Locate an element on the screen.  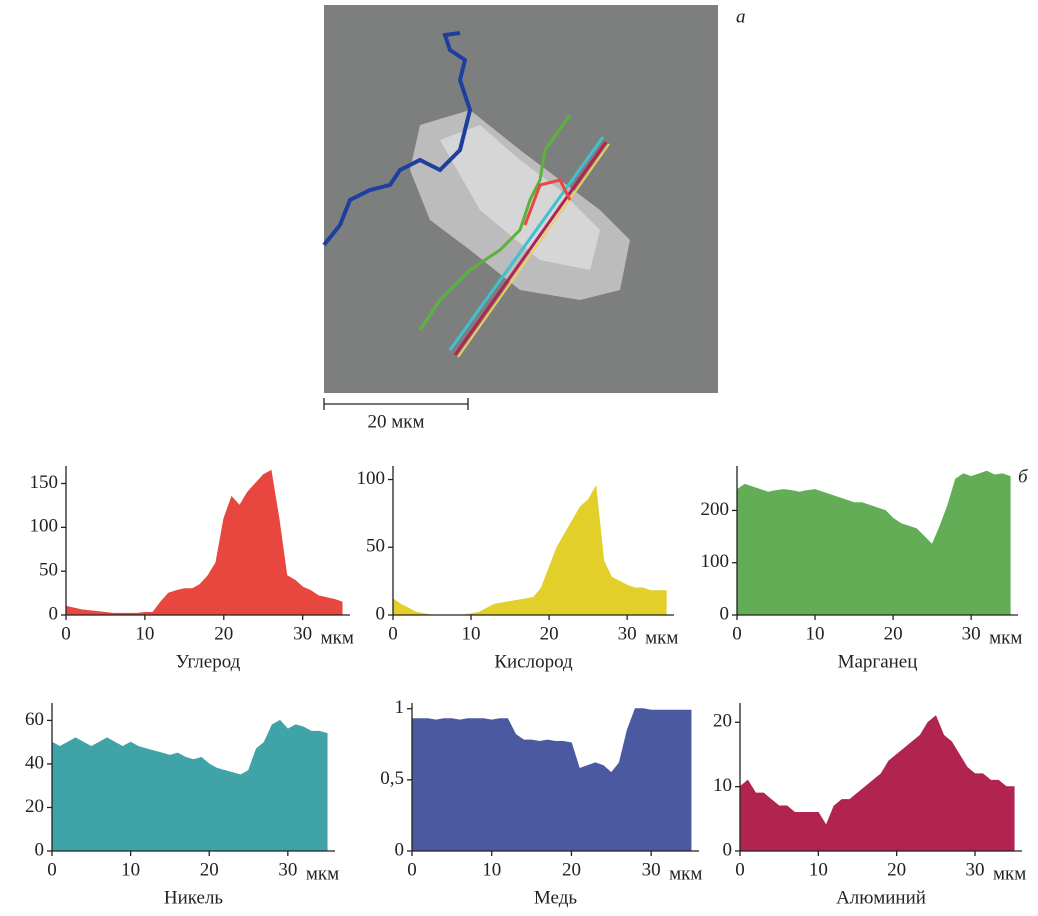
scan-line-ni is located at coordinates (526, 243).